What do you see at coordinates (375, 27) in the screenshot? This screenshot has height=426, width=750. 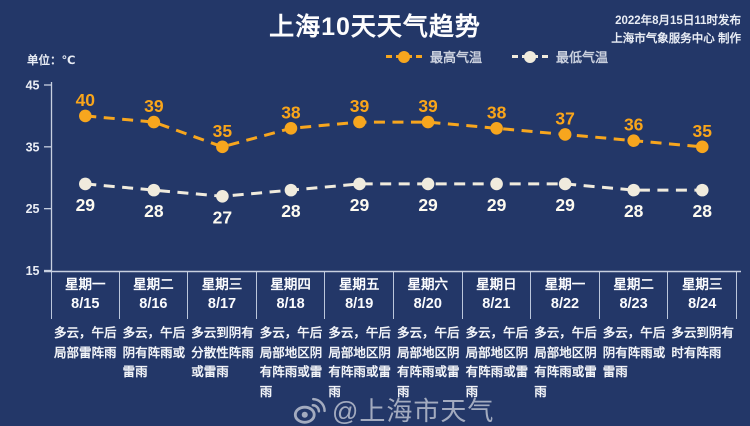 I see `page-title: 上海10天天气趋势` at bounding box center [375, 27].